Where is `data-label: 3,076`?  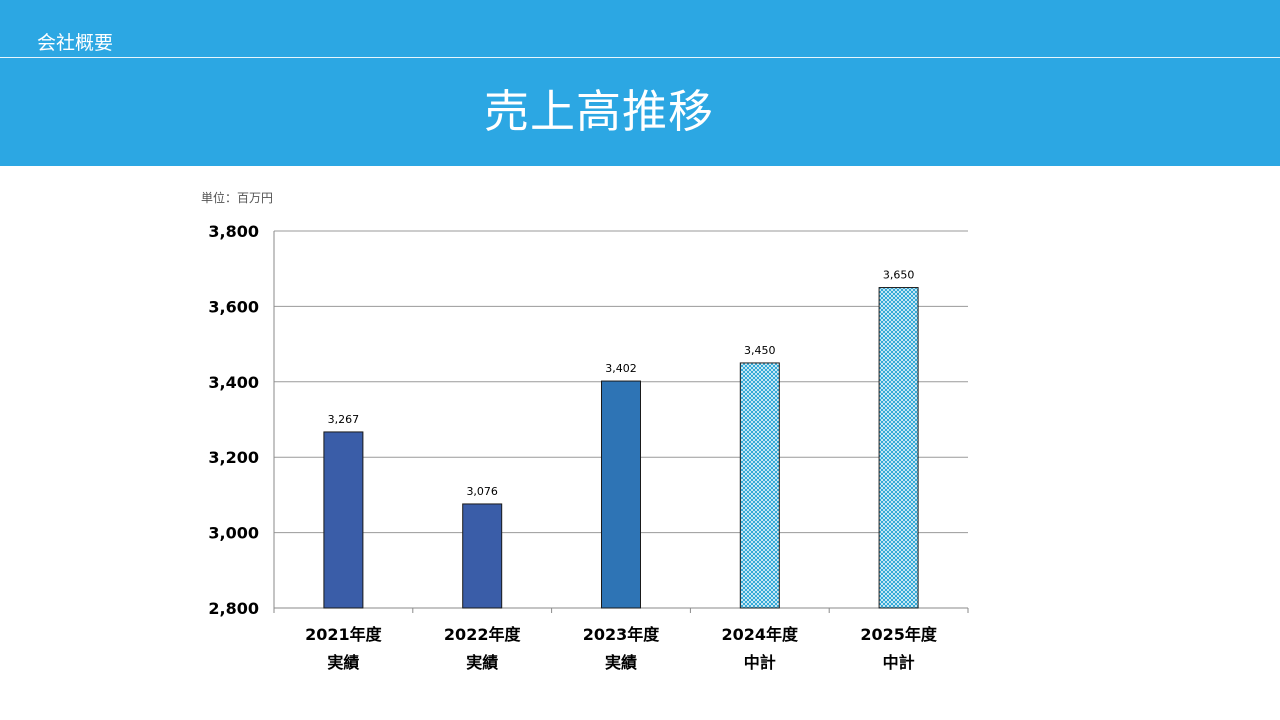
data-label: 3,076 is located at coordinates (482, 491).